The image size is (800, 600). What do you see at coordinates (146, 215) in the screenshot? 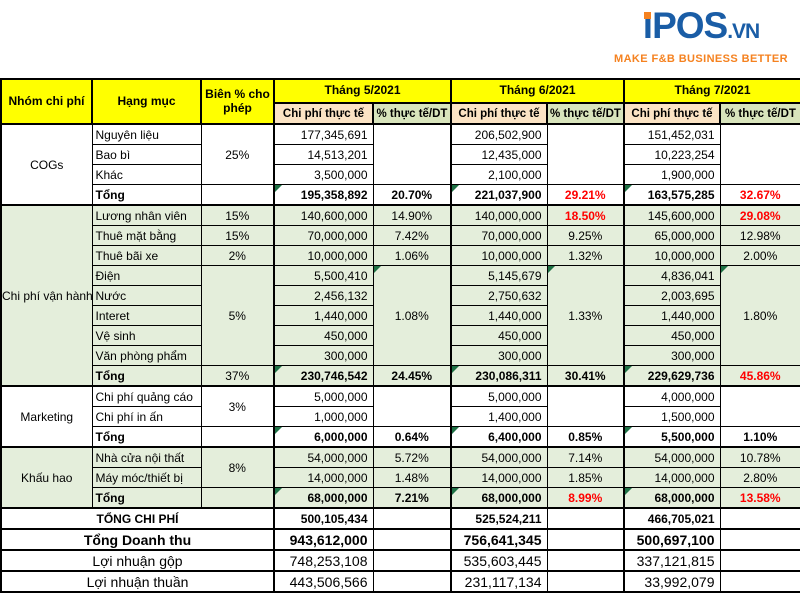
I see `row-label: Lương nhân viên` at bounding box center [146, 215].